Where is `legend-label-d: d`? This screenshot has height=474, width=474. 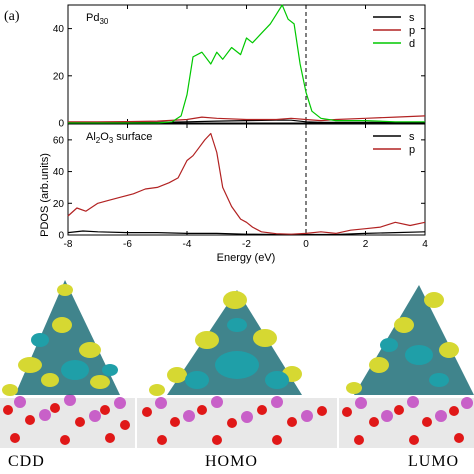 legend-label-d: d is located at coordinates (412, 44).